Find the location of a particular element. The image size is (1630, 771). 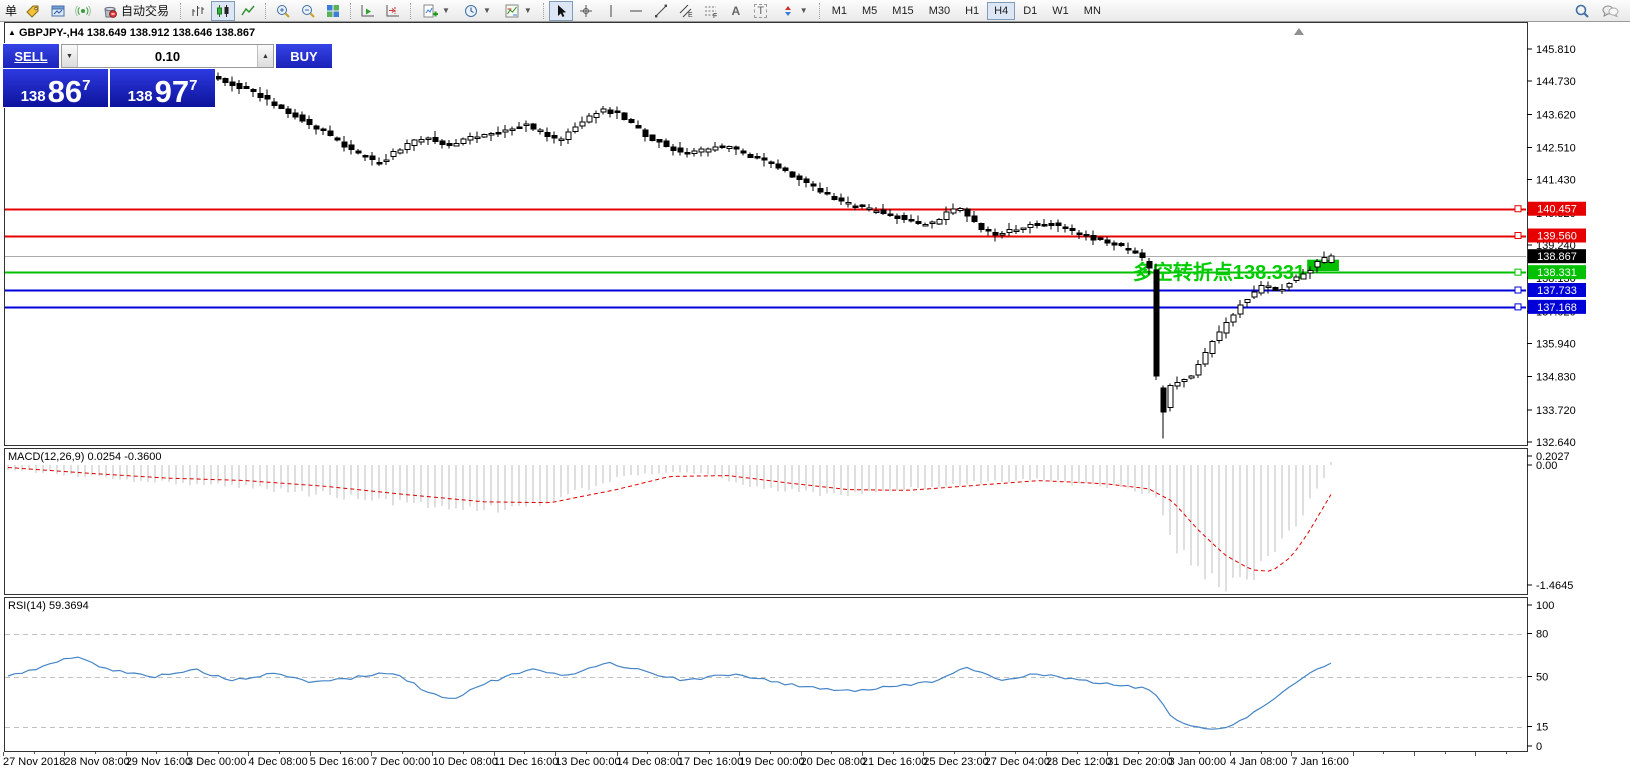

text-label-tool-button: T is located at coordinates (761, 11).